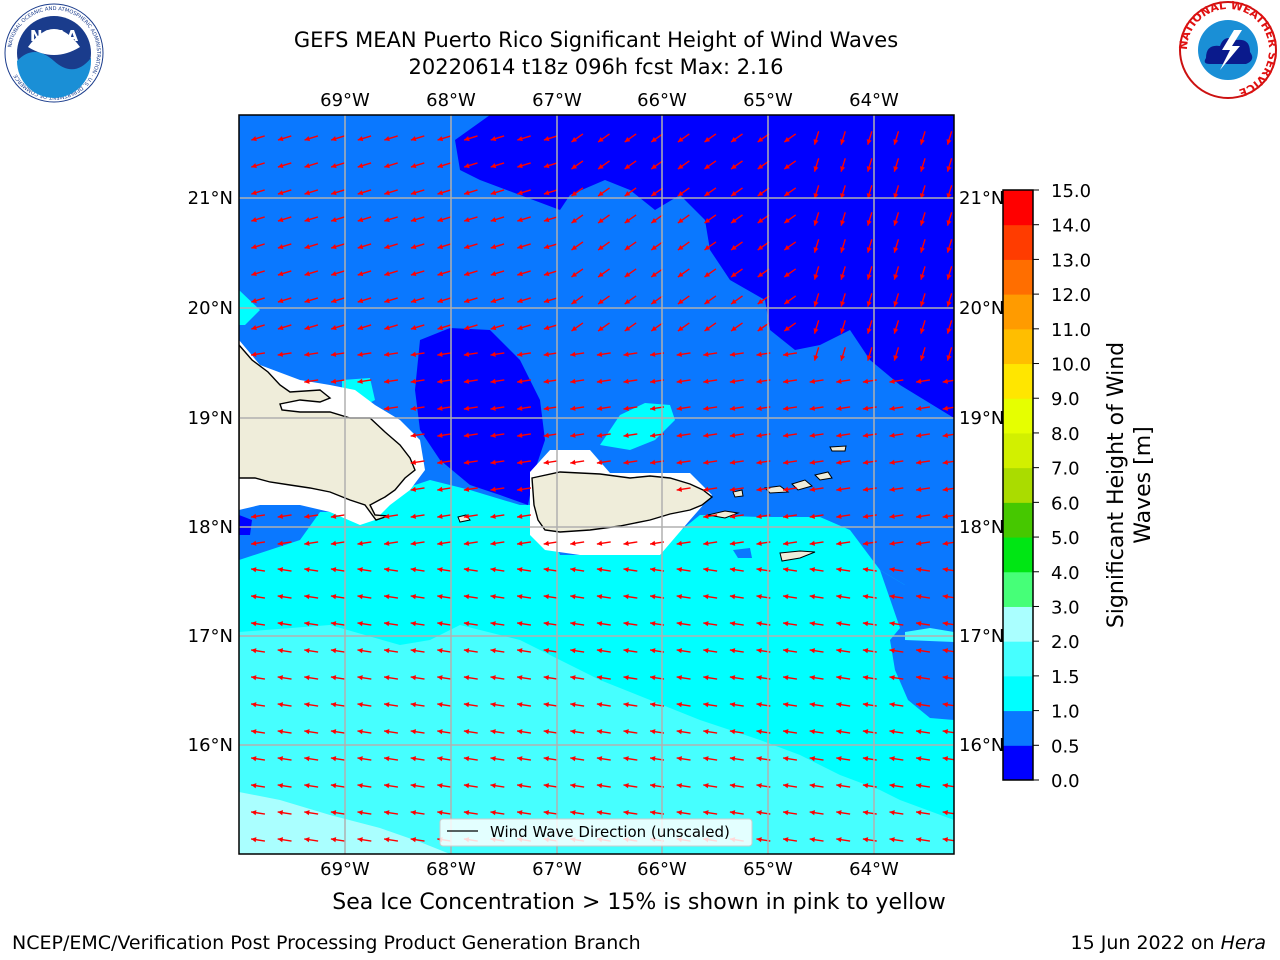 This screenshot has height=960, width=1280. What do you see at coordinates (1065, 607) in the screenshot?
I see `colorbar-tick-label: 3.0` at bounding box center [1065, 607].